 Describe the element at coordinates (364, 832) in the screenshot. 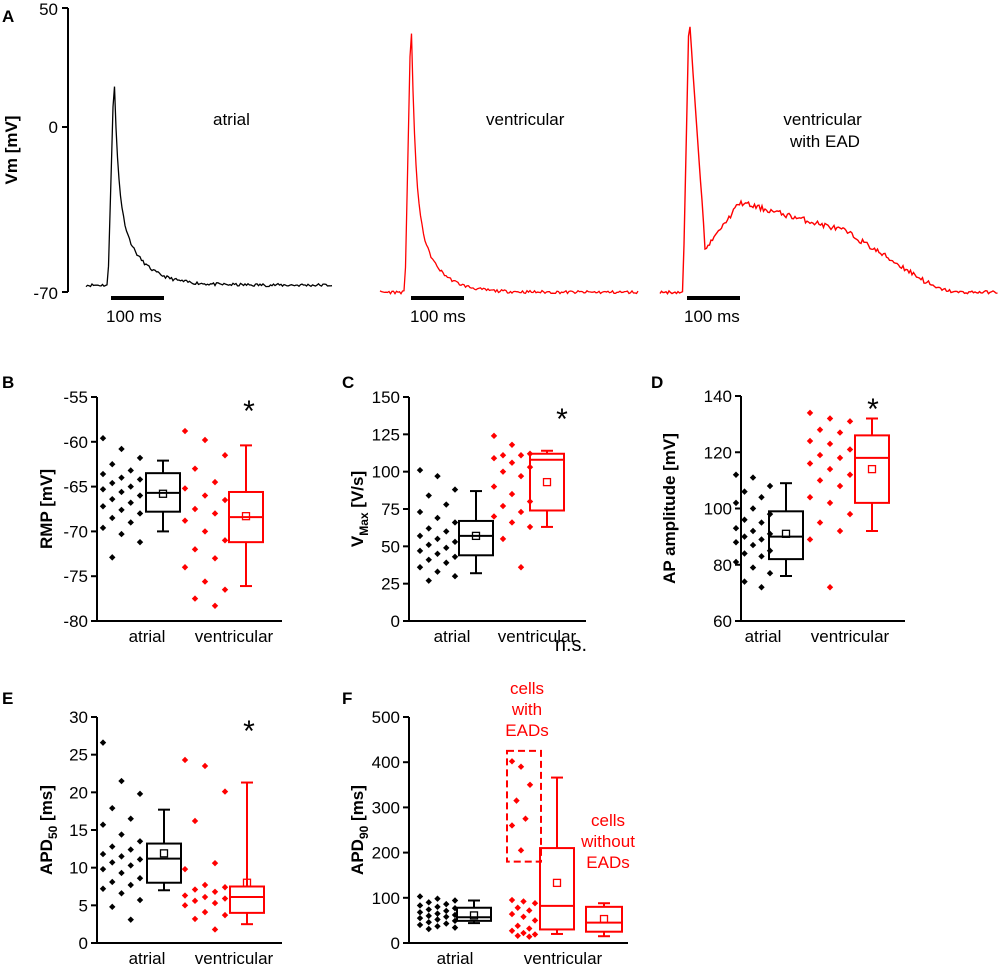

I see `y-label-subscript: 90` at that location.